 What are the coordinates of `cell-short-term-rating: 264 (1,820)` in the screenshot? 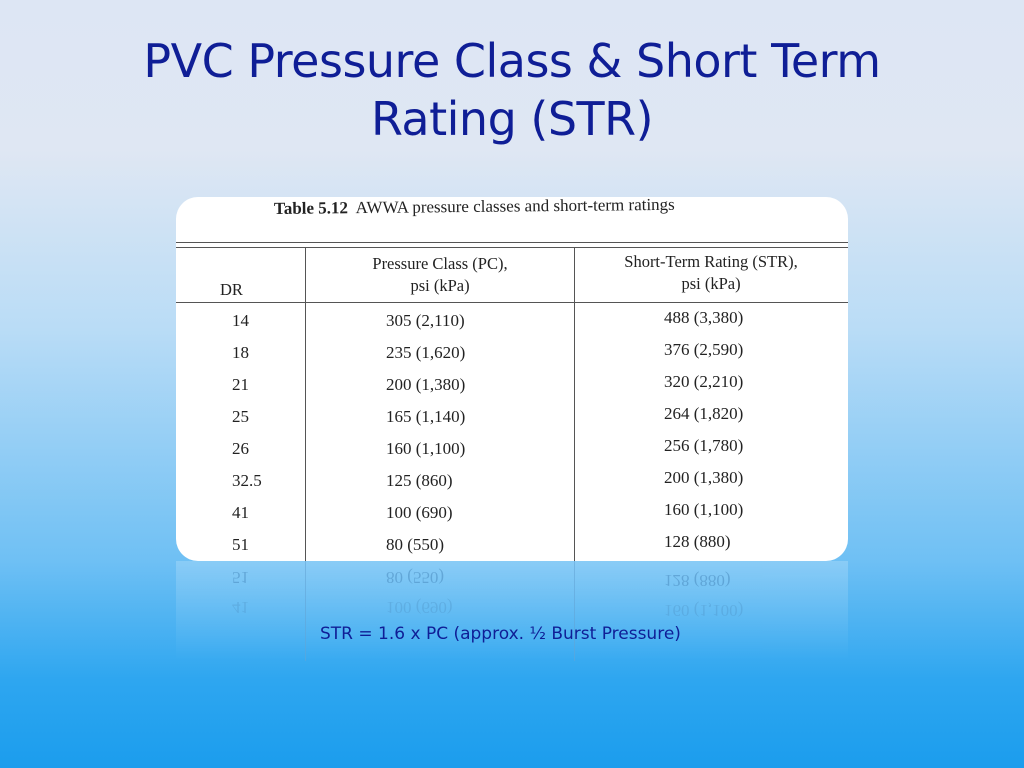 It's located at (704, 413).